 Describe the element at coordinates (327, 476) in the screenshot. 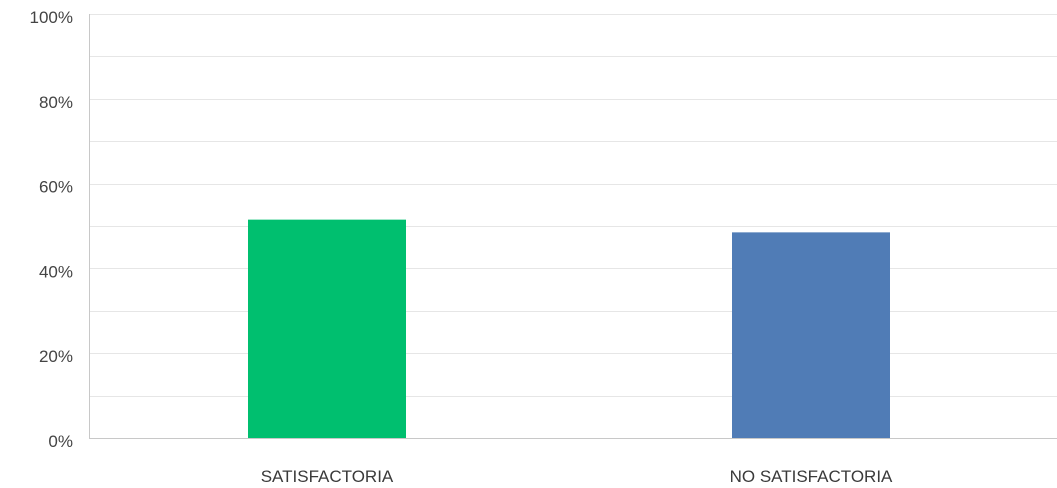

I see `x-category-label: SATISFACTORIA` at that location.